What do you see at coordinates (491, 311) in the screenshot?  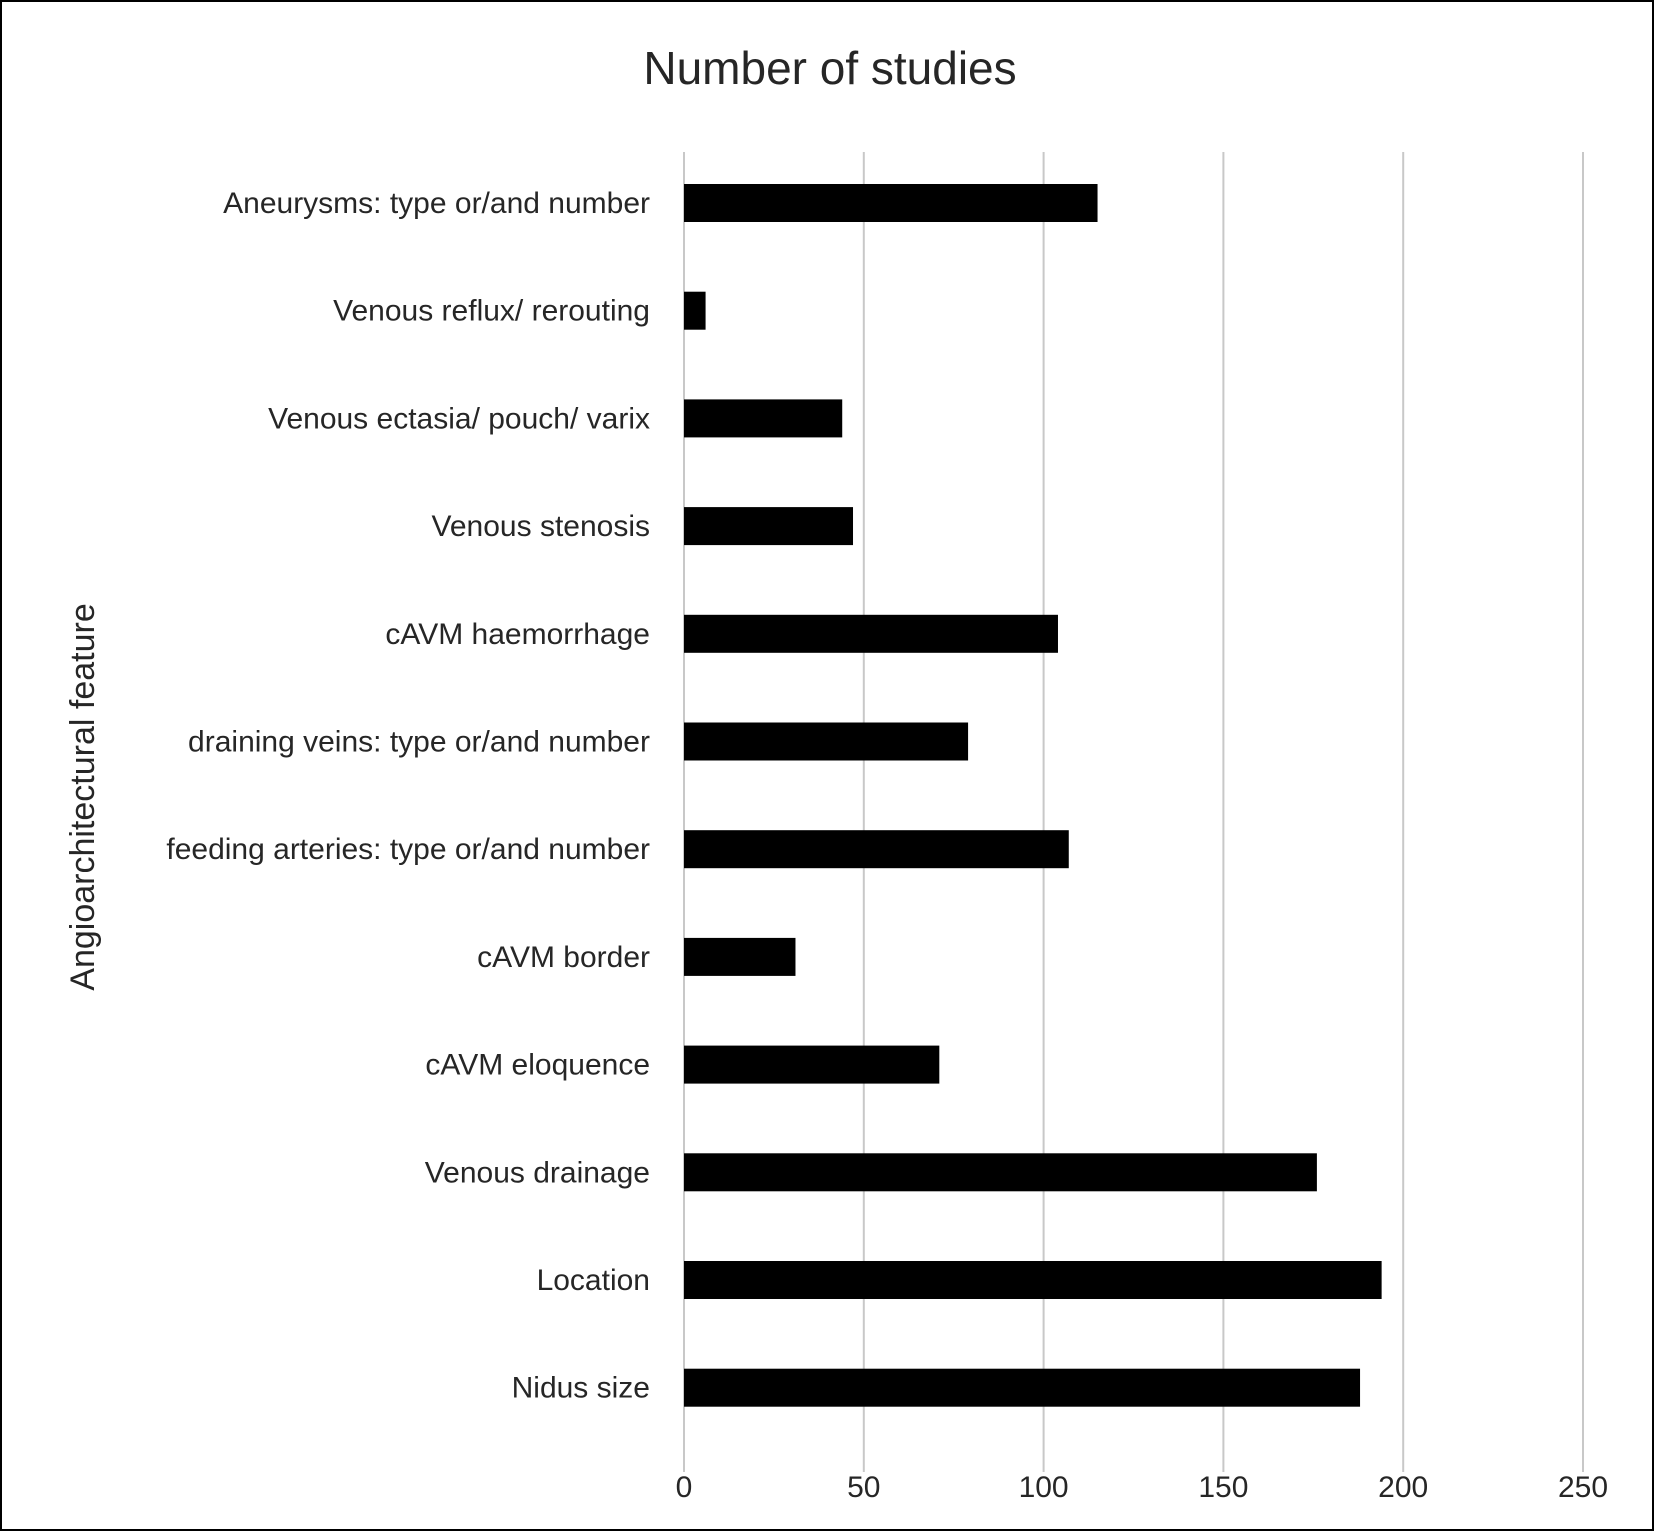 I see `category-label: Venous reflux/ rerouting` at bounding box center [491, 311].